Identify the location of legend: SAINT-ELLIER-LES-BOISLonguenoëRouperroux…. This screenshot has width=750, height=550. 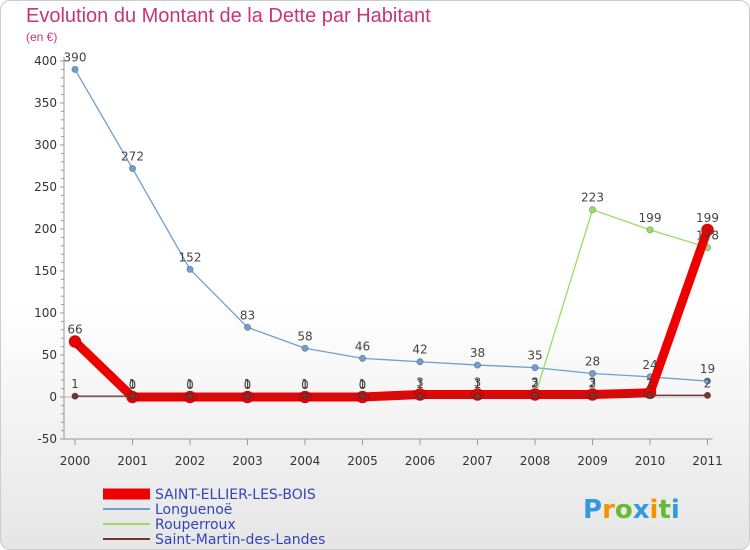
(214, 517).